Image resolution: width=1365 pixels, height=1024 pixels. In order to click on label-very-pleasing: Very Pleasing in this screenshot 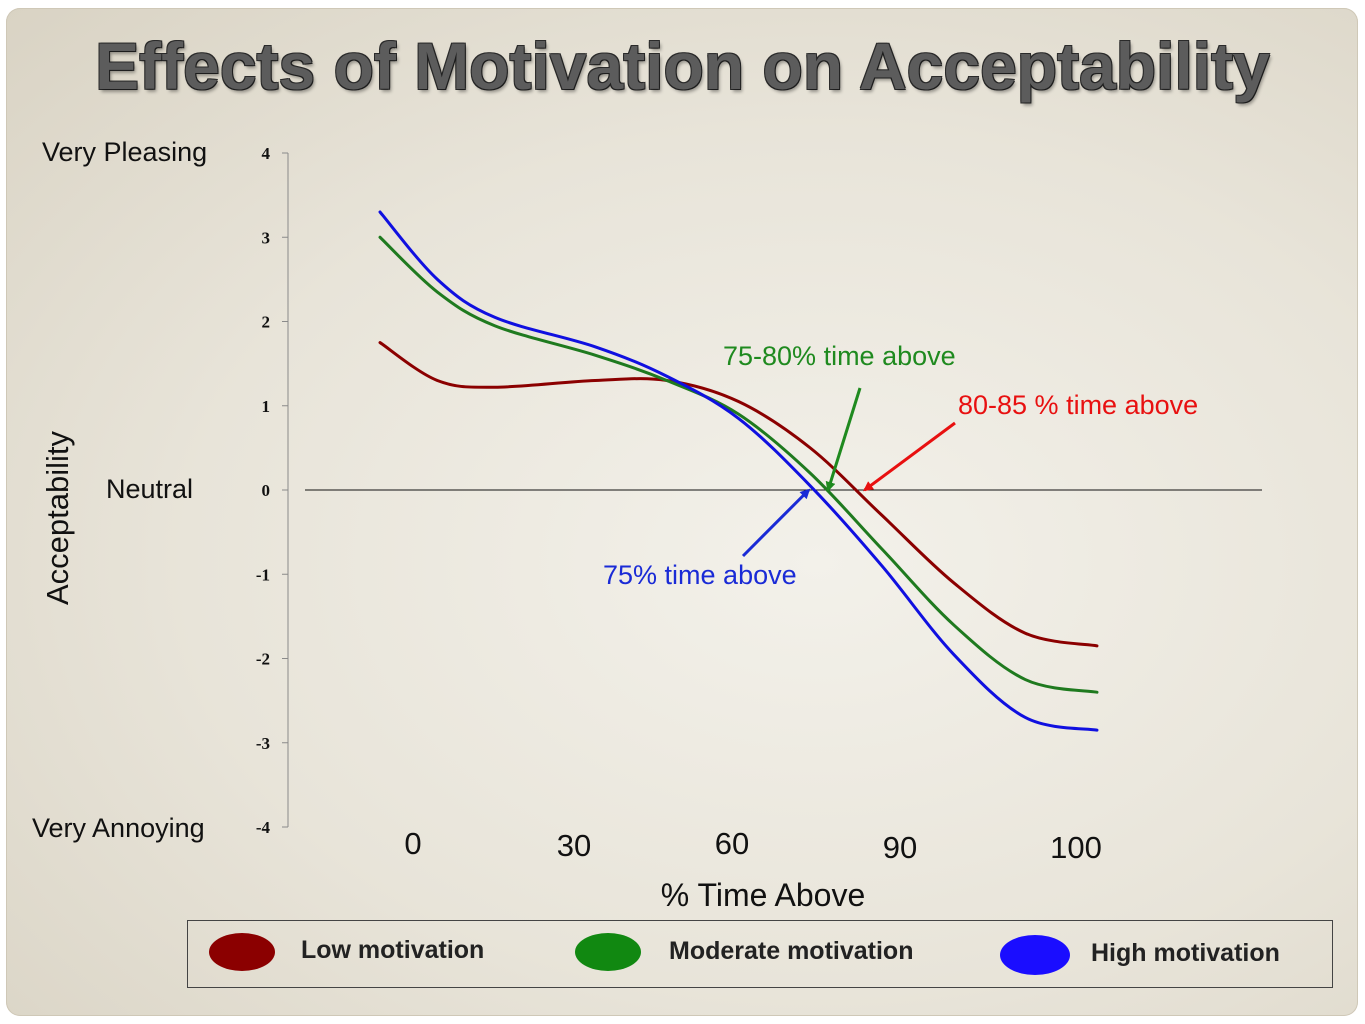, I will do `click(125, 152)`.